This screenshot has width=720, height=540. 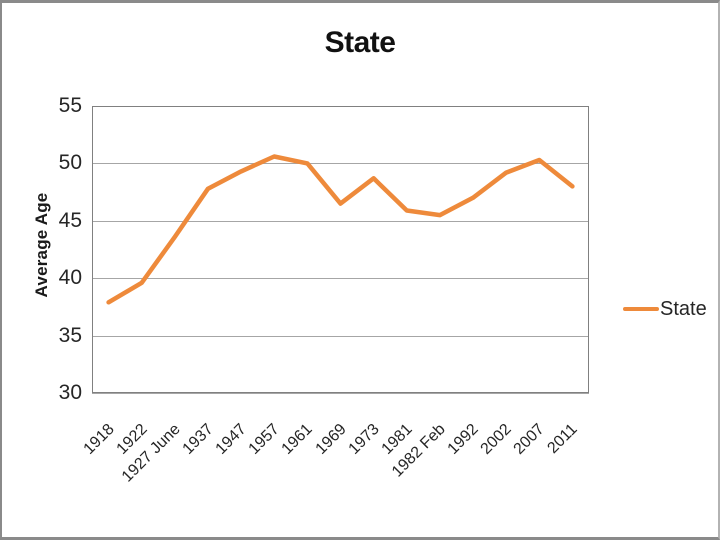 I want to click on chart-title: State, so click(x=360, y=42).